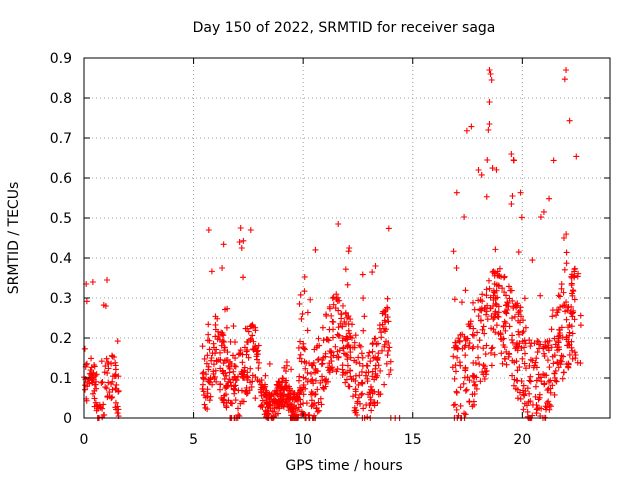 Image resolution: width=640 pixels, height=480 pixels. What do you see at coordinates (61, 299) in the screenshot?
I see `y-tick-label: 0.3` at bounding box center [61, 299].